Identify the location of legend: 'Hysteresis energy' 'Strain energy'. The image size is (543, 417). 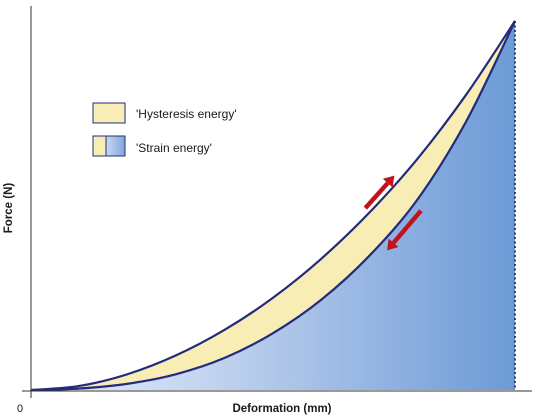
(164, 129).